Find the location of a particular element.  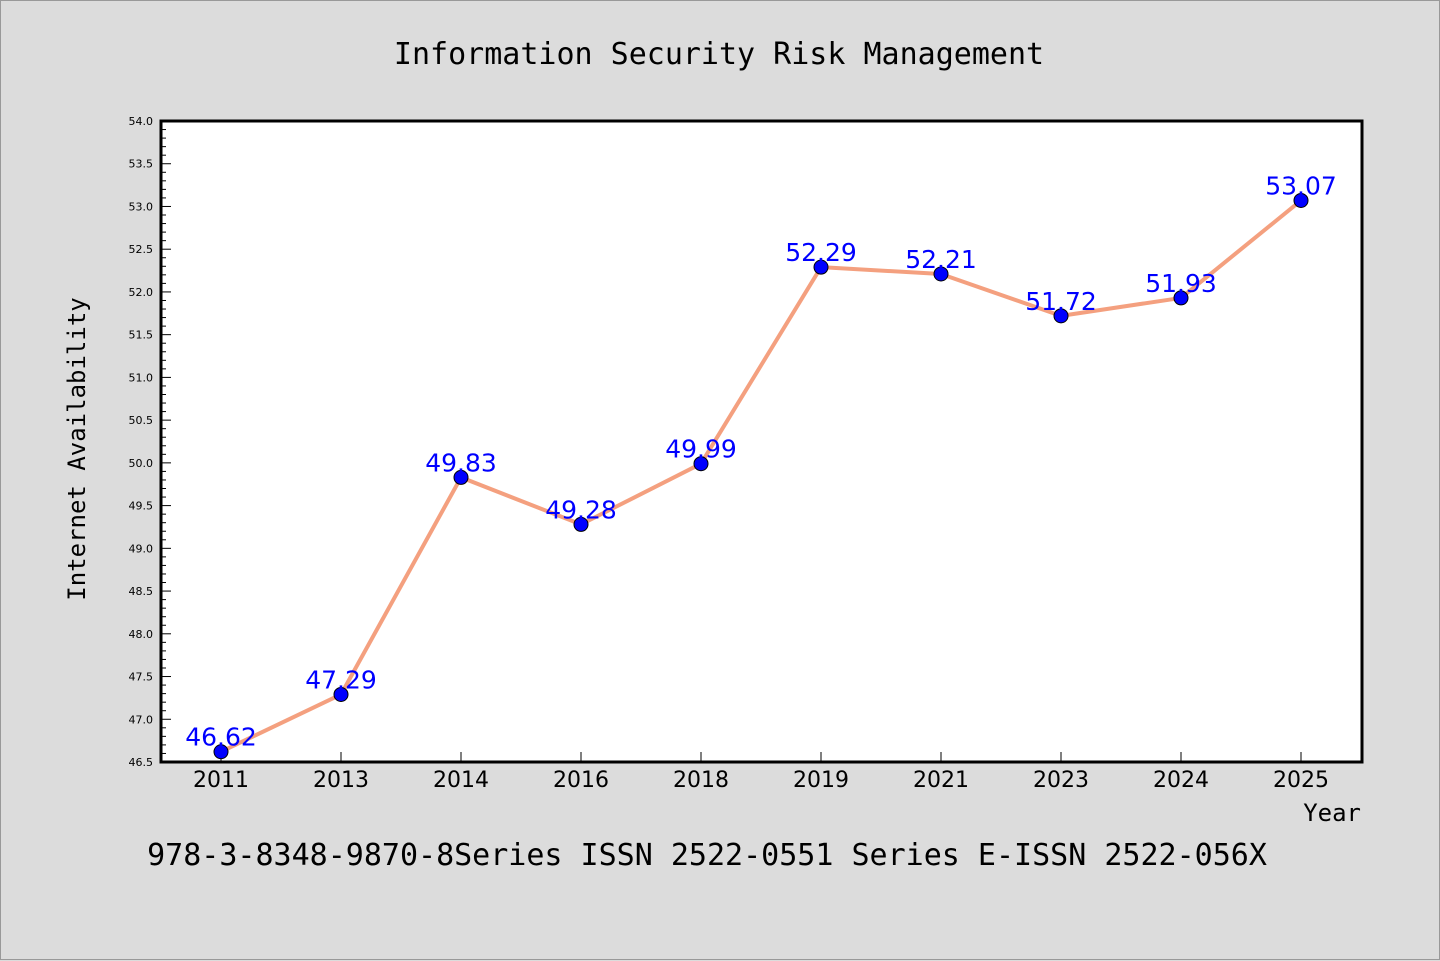

data-label: 51.93 is located at coordinates (1181, 283).